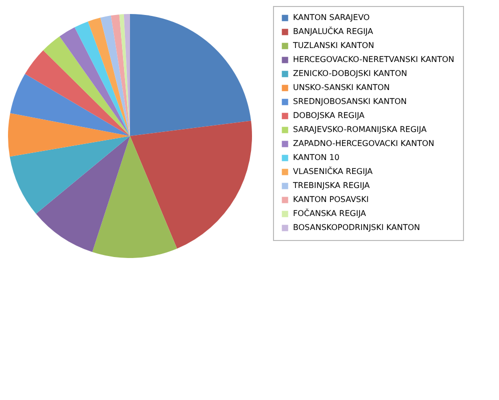 This screenshot has height=400, width=499. I want to click on legend-label: HERCEGOVACKO-NERETVANSKI KANTON, so click(373, 59).